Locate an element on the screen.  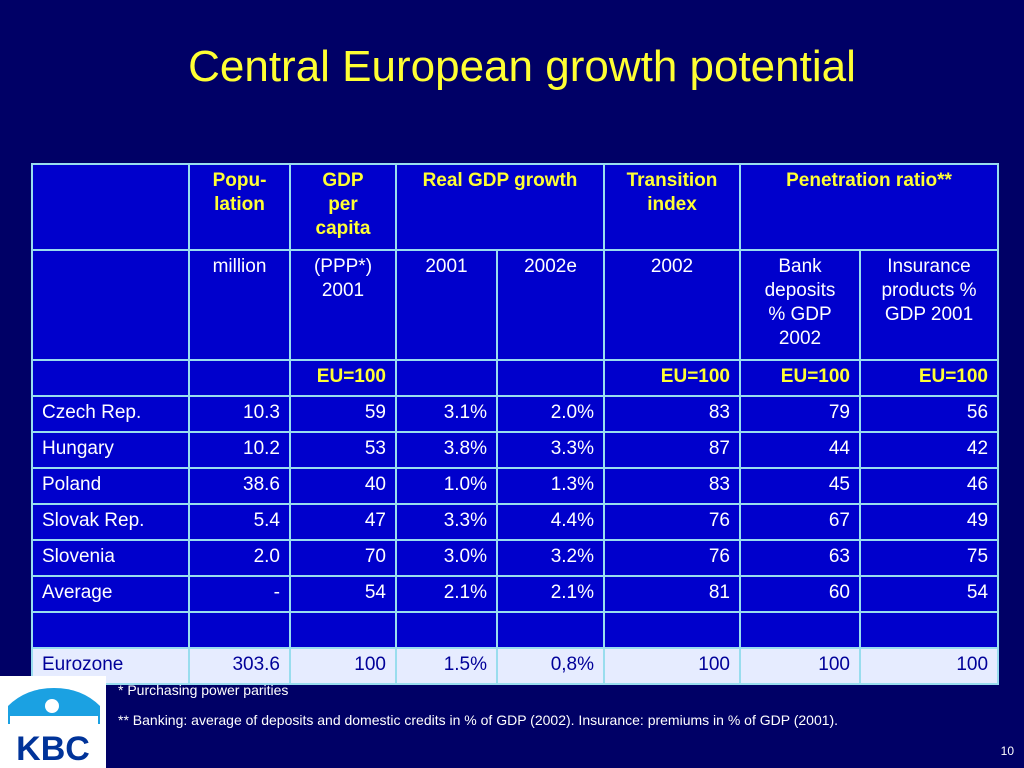
cell: 75 is located at coordinates (929, 558).